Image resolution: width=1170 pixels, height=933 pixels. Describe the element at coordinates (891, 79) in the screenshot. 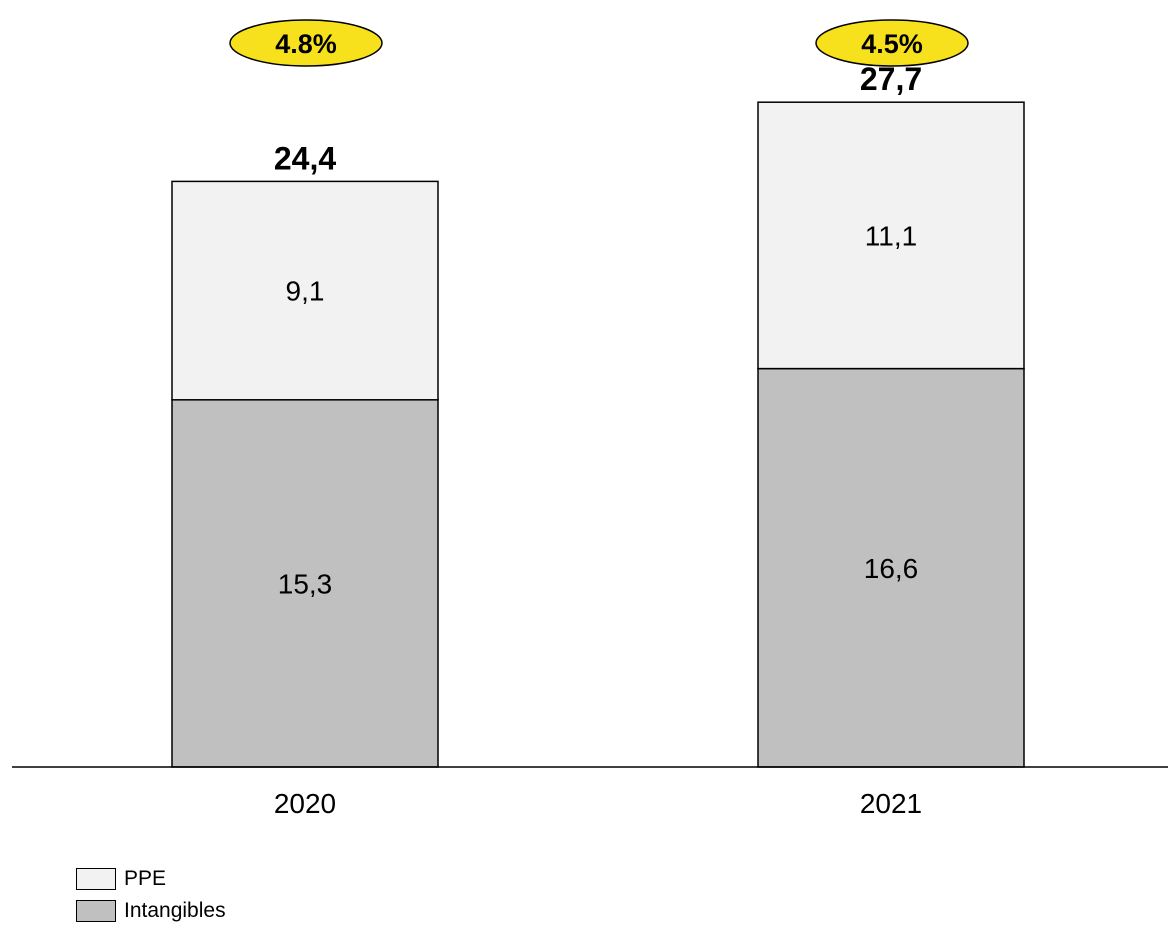

I see `total-label-2021: 27,7` at that location.